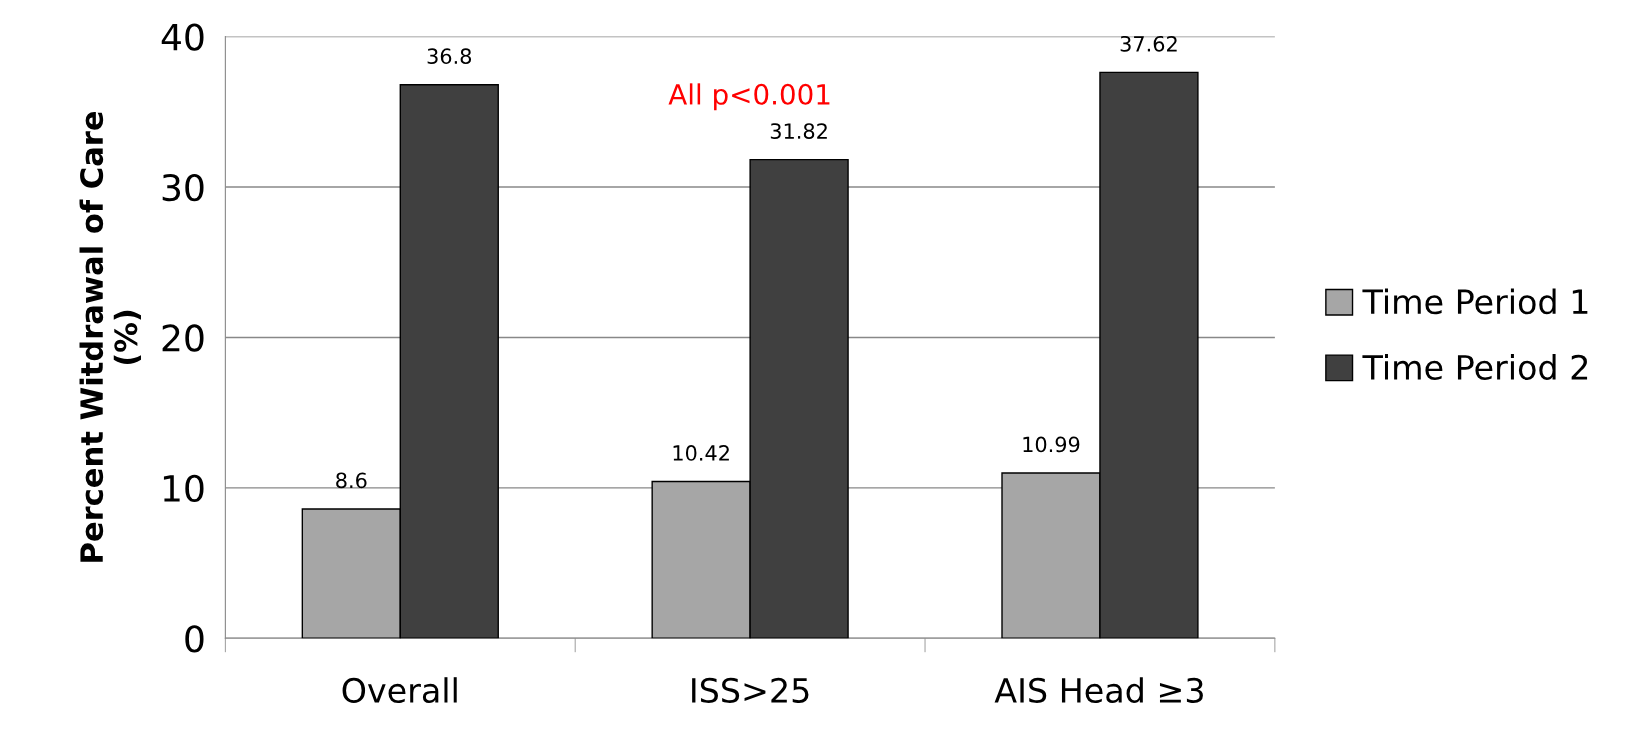  I want to click on annotation: All p<0.001, so click(749, 97).